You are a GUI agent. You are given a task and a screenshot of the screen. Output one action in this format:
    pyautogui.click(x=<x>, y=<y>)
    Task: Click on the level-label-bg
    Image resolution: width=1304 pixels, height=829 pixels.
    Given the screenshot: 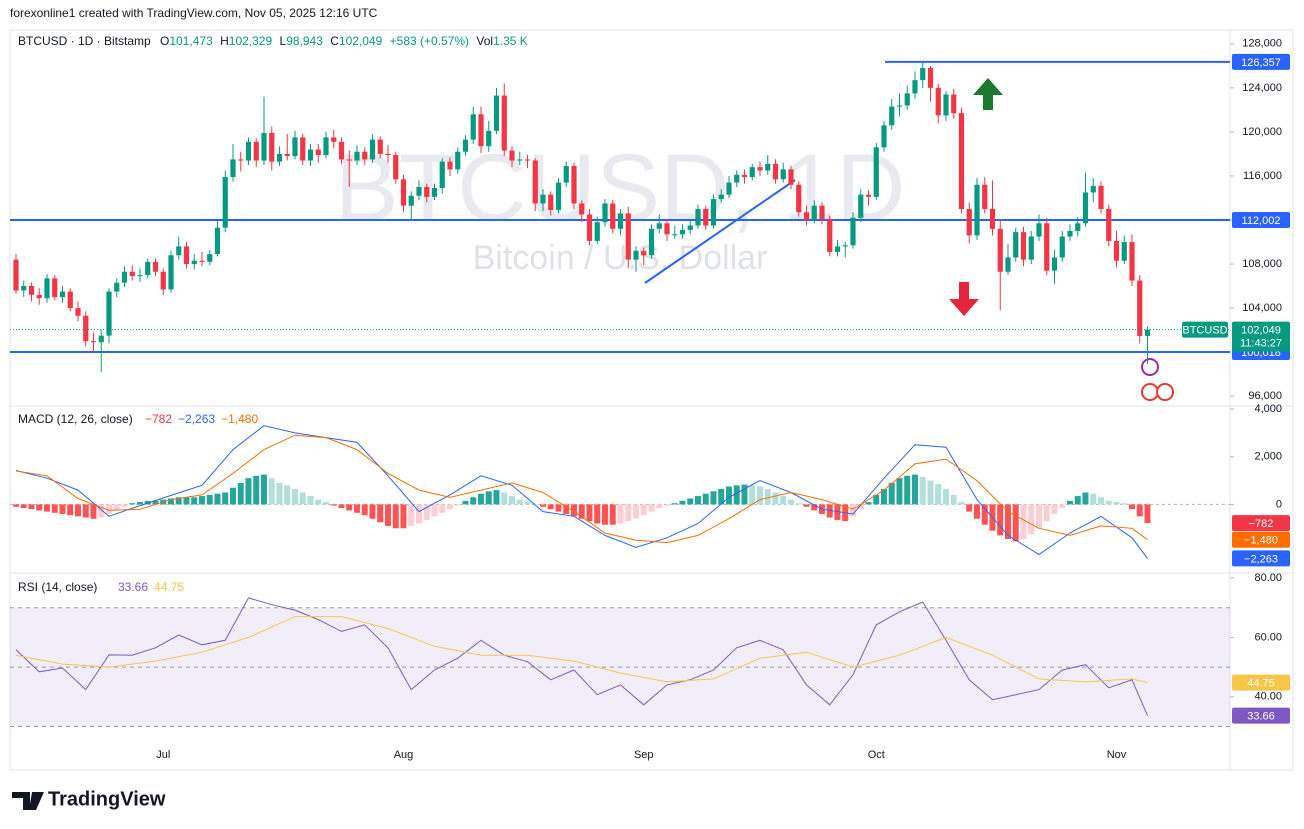 What is the action you would take?
    pyautogui.click(x=1261, y=219)
    